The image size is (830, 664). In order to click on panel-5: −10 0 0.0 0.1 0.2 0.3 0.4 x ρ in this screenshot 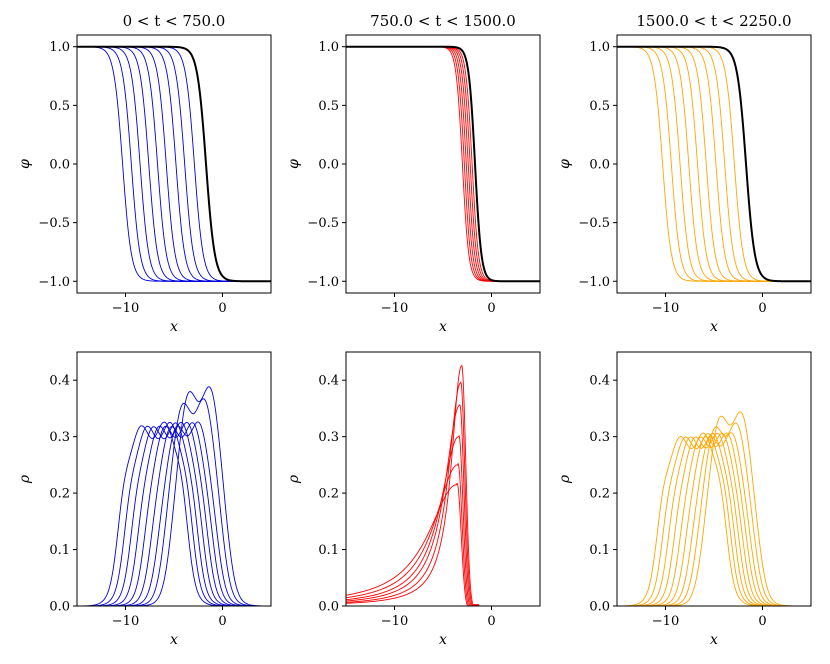, I will do `click(413, 499)`.